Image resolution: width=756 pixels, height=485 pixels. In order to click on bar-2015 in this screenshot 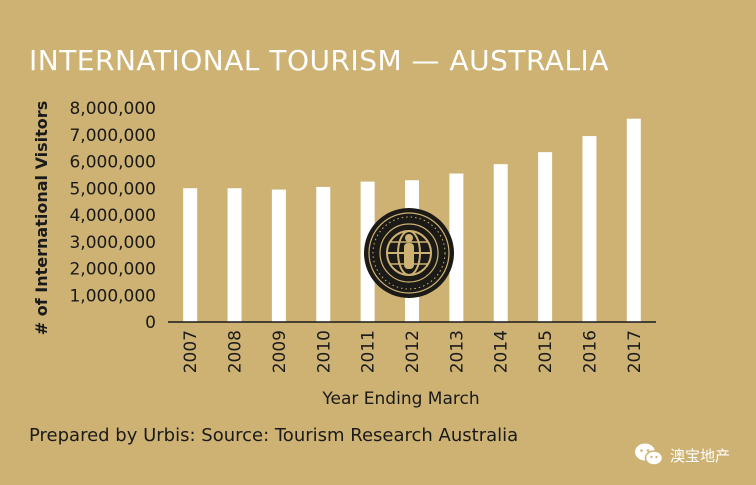, I will do `click(545, 237)`.